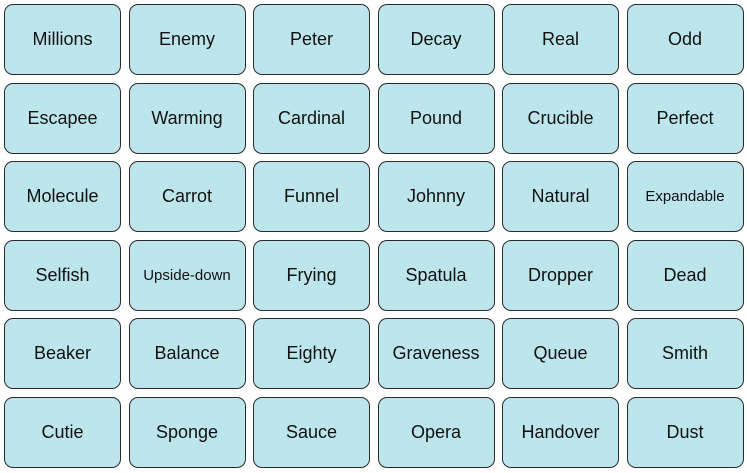 Image resolution: width=747 pixels, height=473 pixels. What do you see at coordinates (187, 39) in the screenshot?
I see `word-tile: Enemy` at bounding box center [187, 39].